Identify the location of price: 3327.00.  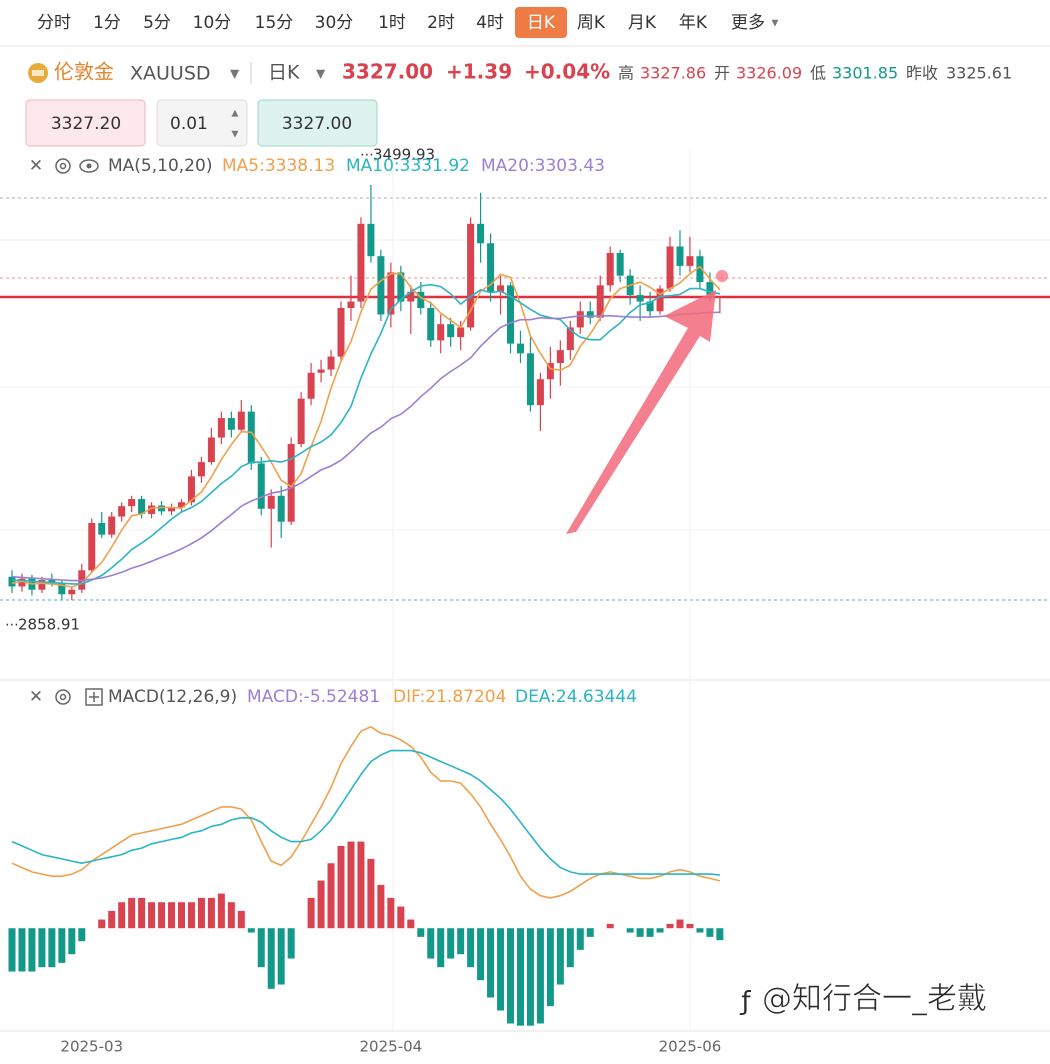
(387, 72).